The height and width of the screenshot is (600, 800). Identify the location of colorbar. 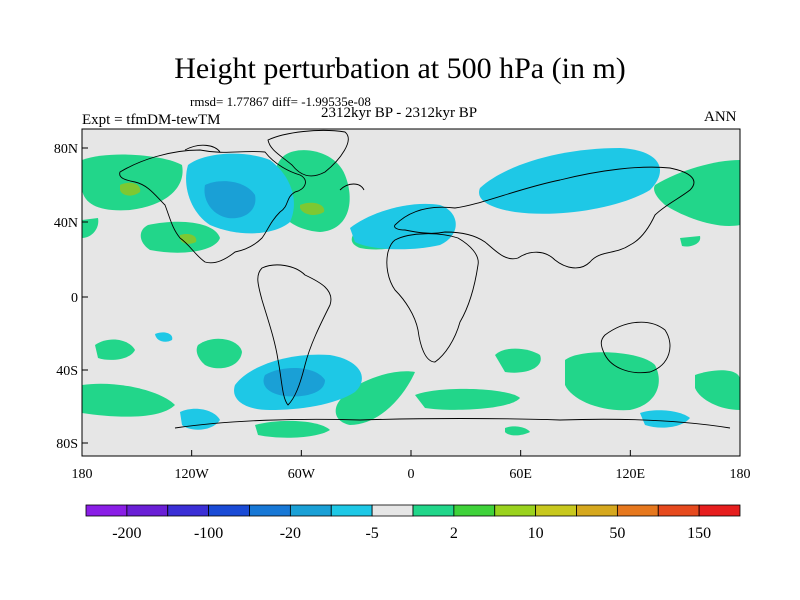
(413, 510).